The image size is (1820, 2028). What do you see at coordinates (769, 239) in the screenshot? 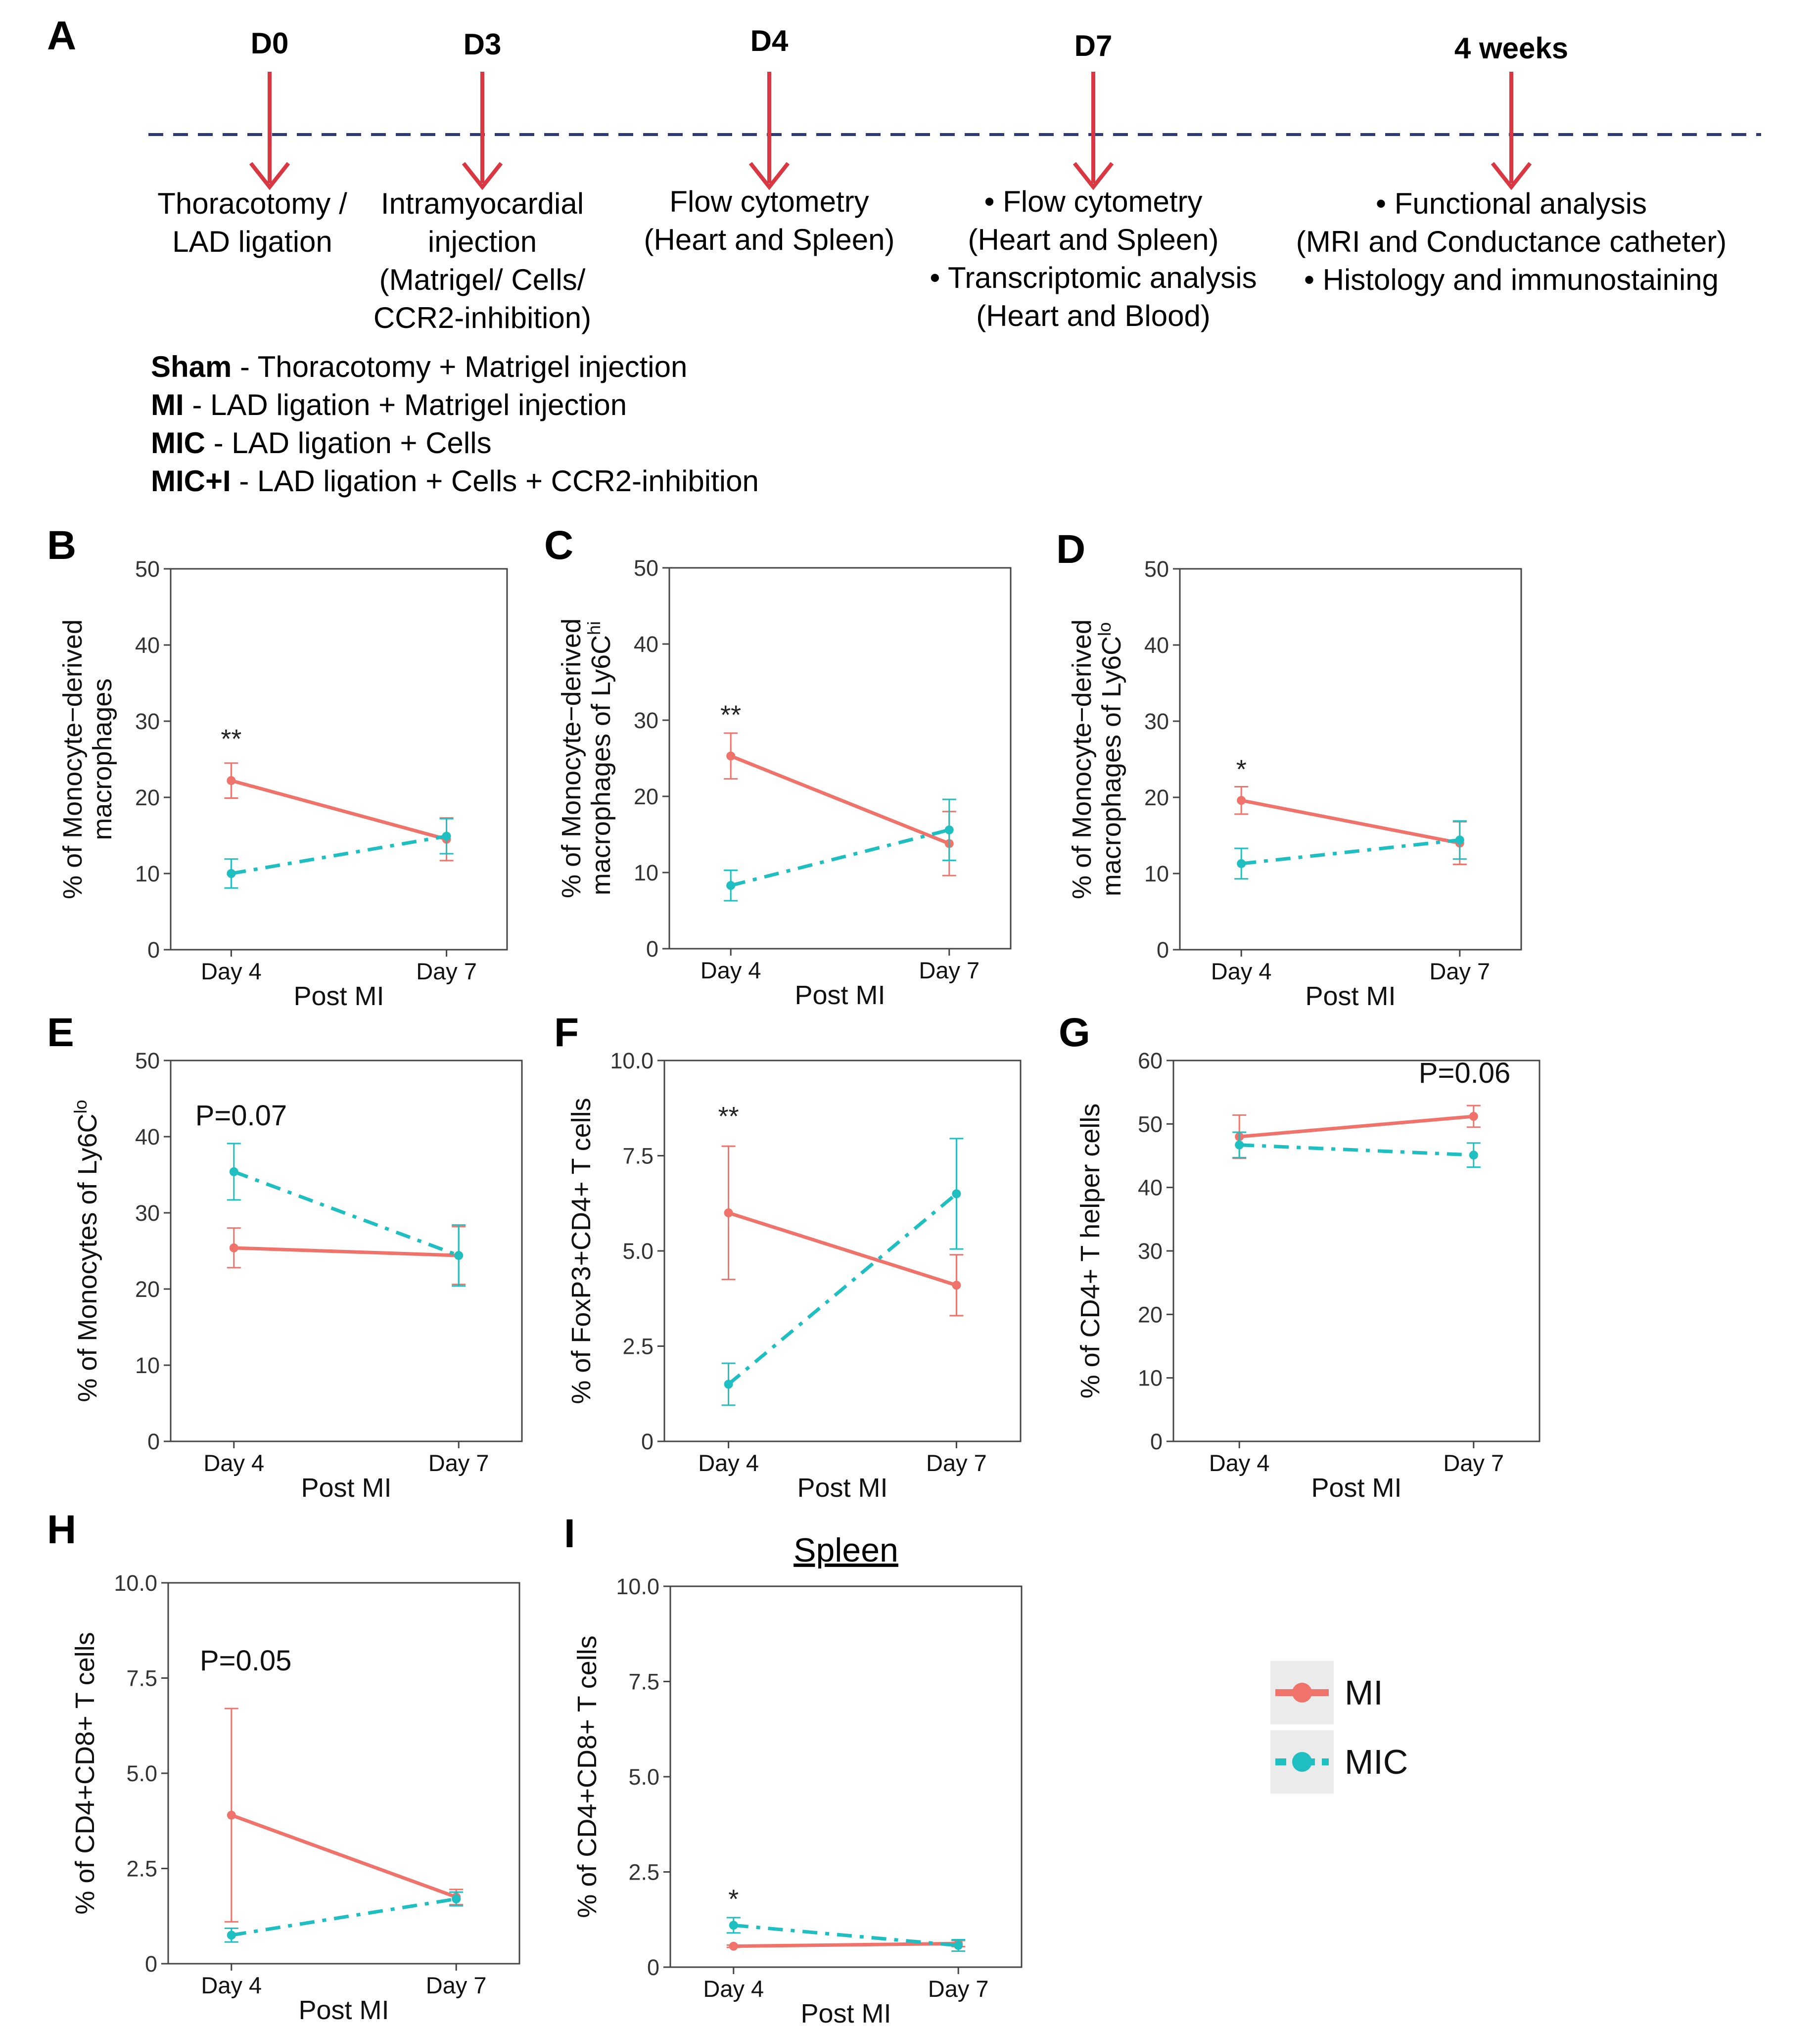
I see `timeline-description-line: (Heart and Spleen)` at bounding box center [769, 239].